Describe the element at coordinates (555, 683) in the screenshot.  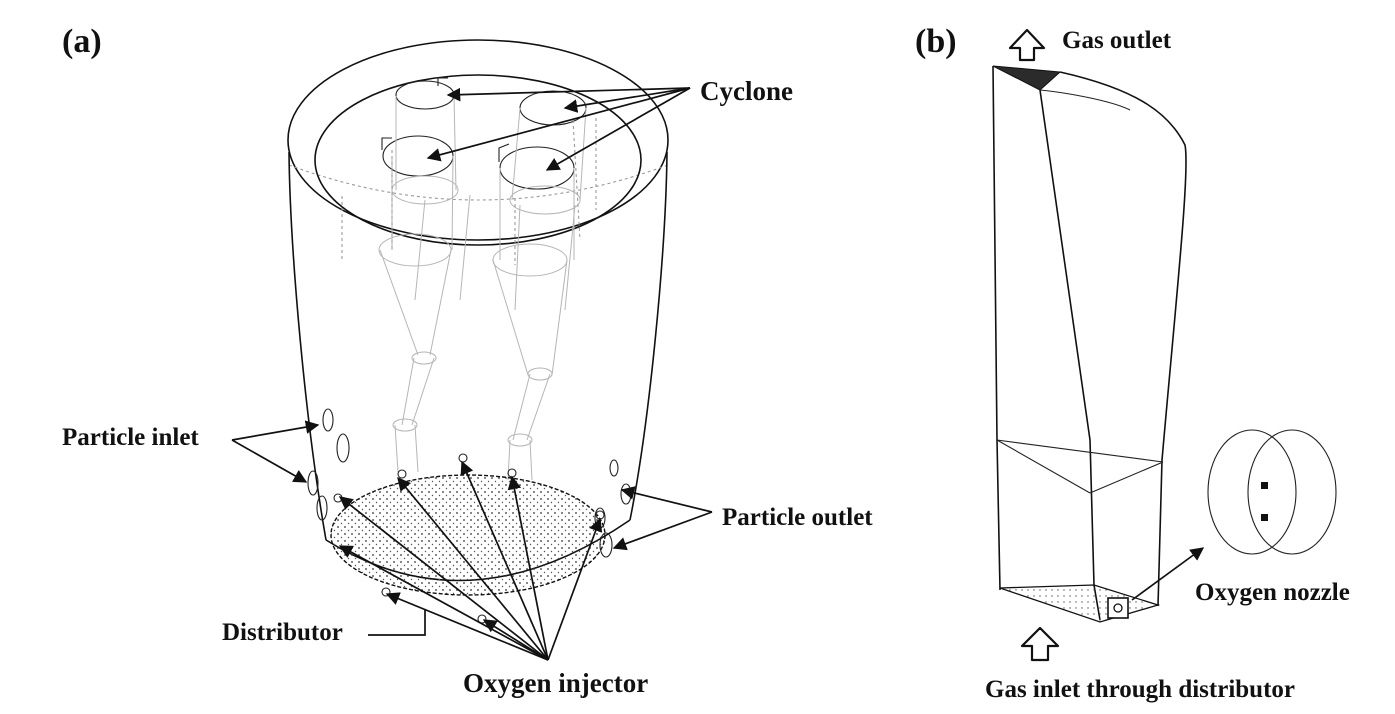
I see `oxygen-injector-label: Oxygen injector` at that location.